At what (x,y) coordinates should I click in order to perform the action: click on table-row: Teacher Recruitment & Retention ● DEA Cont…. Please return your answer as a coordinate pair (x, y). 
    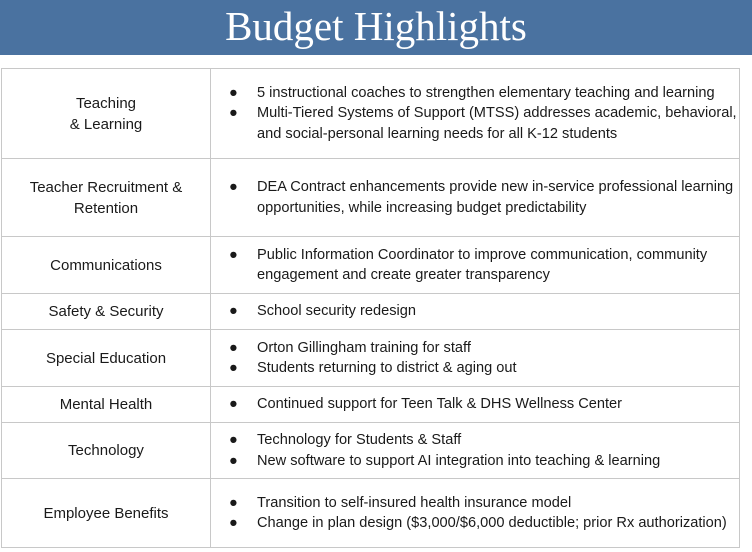
    Looking at the image, I should click on (370, 197).